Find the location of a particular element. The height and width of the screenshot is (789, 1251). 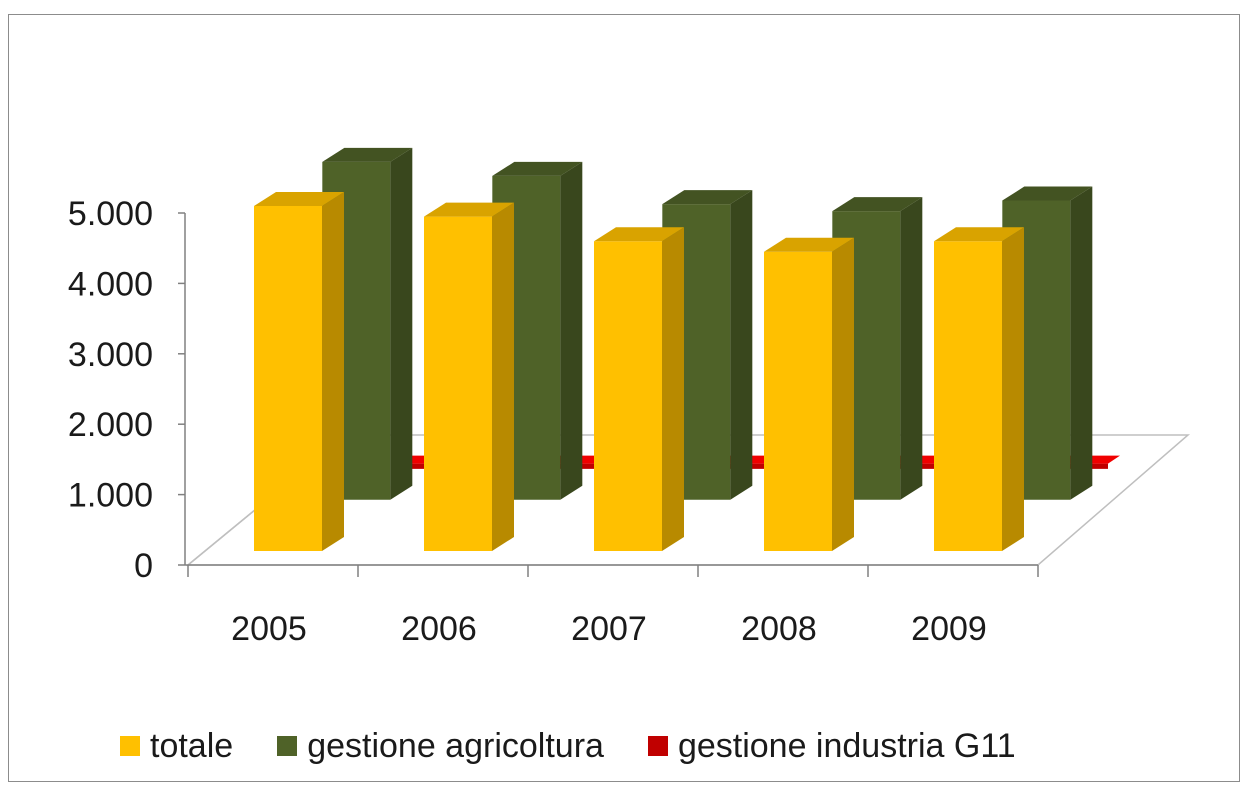

bar-totale-2007 is located at coordinates (628, 396).